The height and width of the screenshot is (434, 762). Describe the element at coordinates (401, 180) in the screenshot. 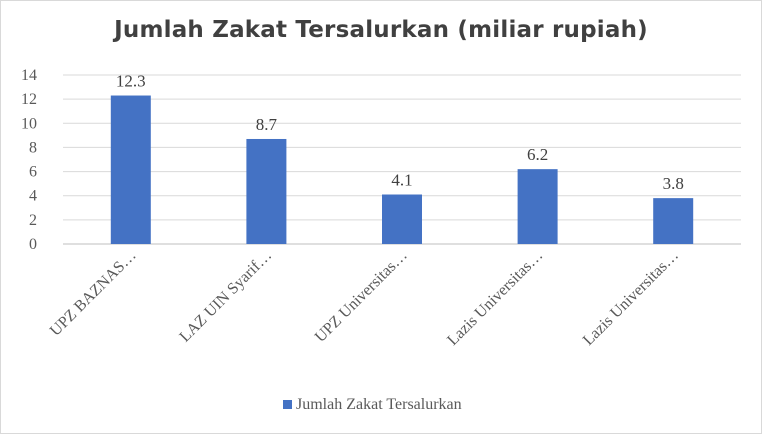

I see `data-label: 4.1` at that location.